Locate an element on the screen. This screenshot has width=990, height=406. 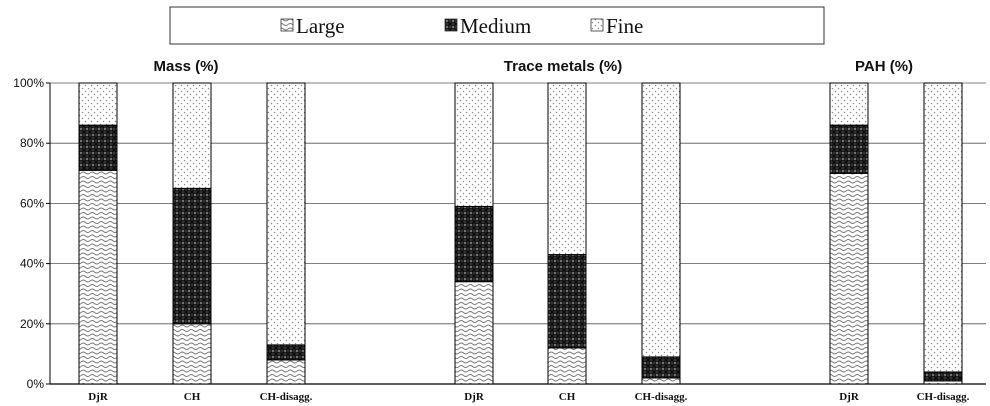
x-label-1-2: CH-disagg. is located at coordinates (661, 397).